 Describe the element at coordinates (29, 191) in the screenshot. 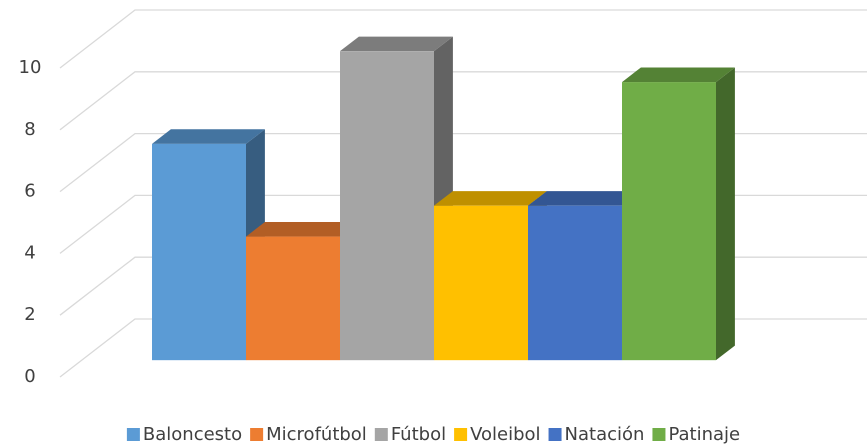

I see `y-tick-label: 6` at that location.